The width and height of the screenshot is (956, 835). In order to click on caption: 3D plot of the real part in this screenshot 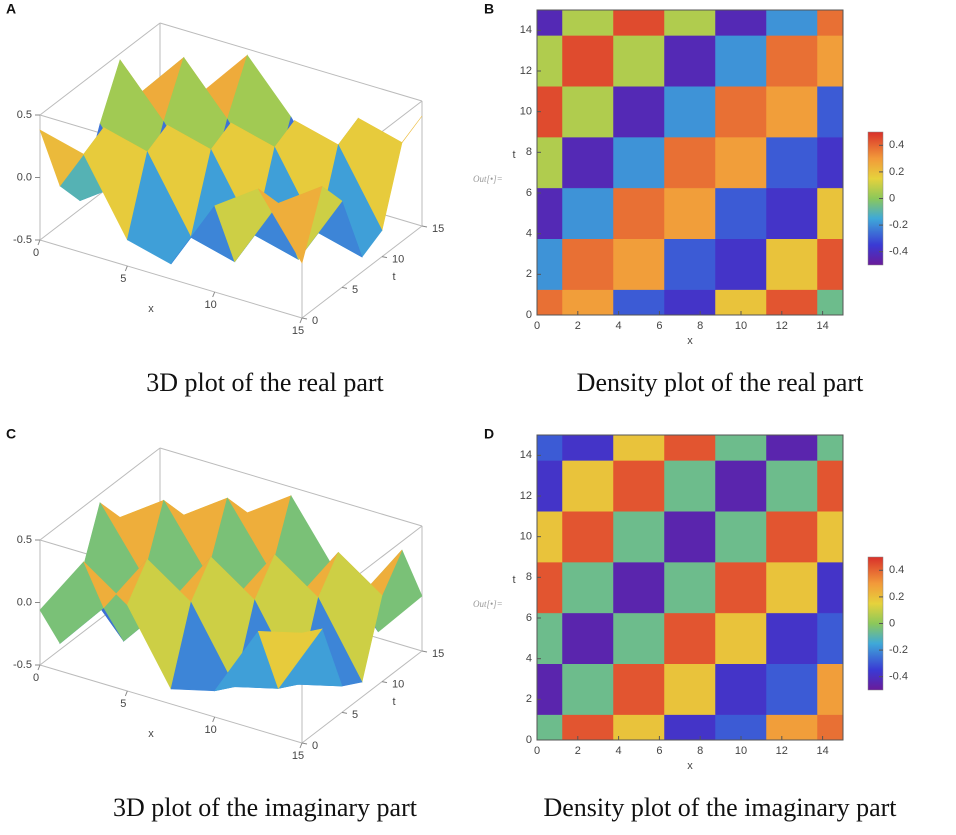, I will do `click(265, 382)`.